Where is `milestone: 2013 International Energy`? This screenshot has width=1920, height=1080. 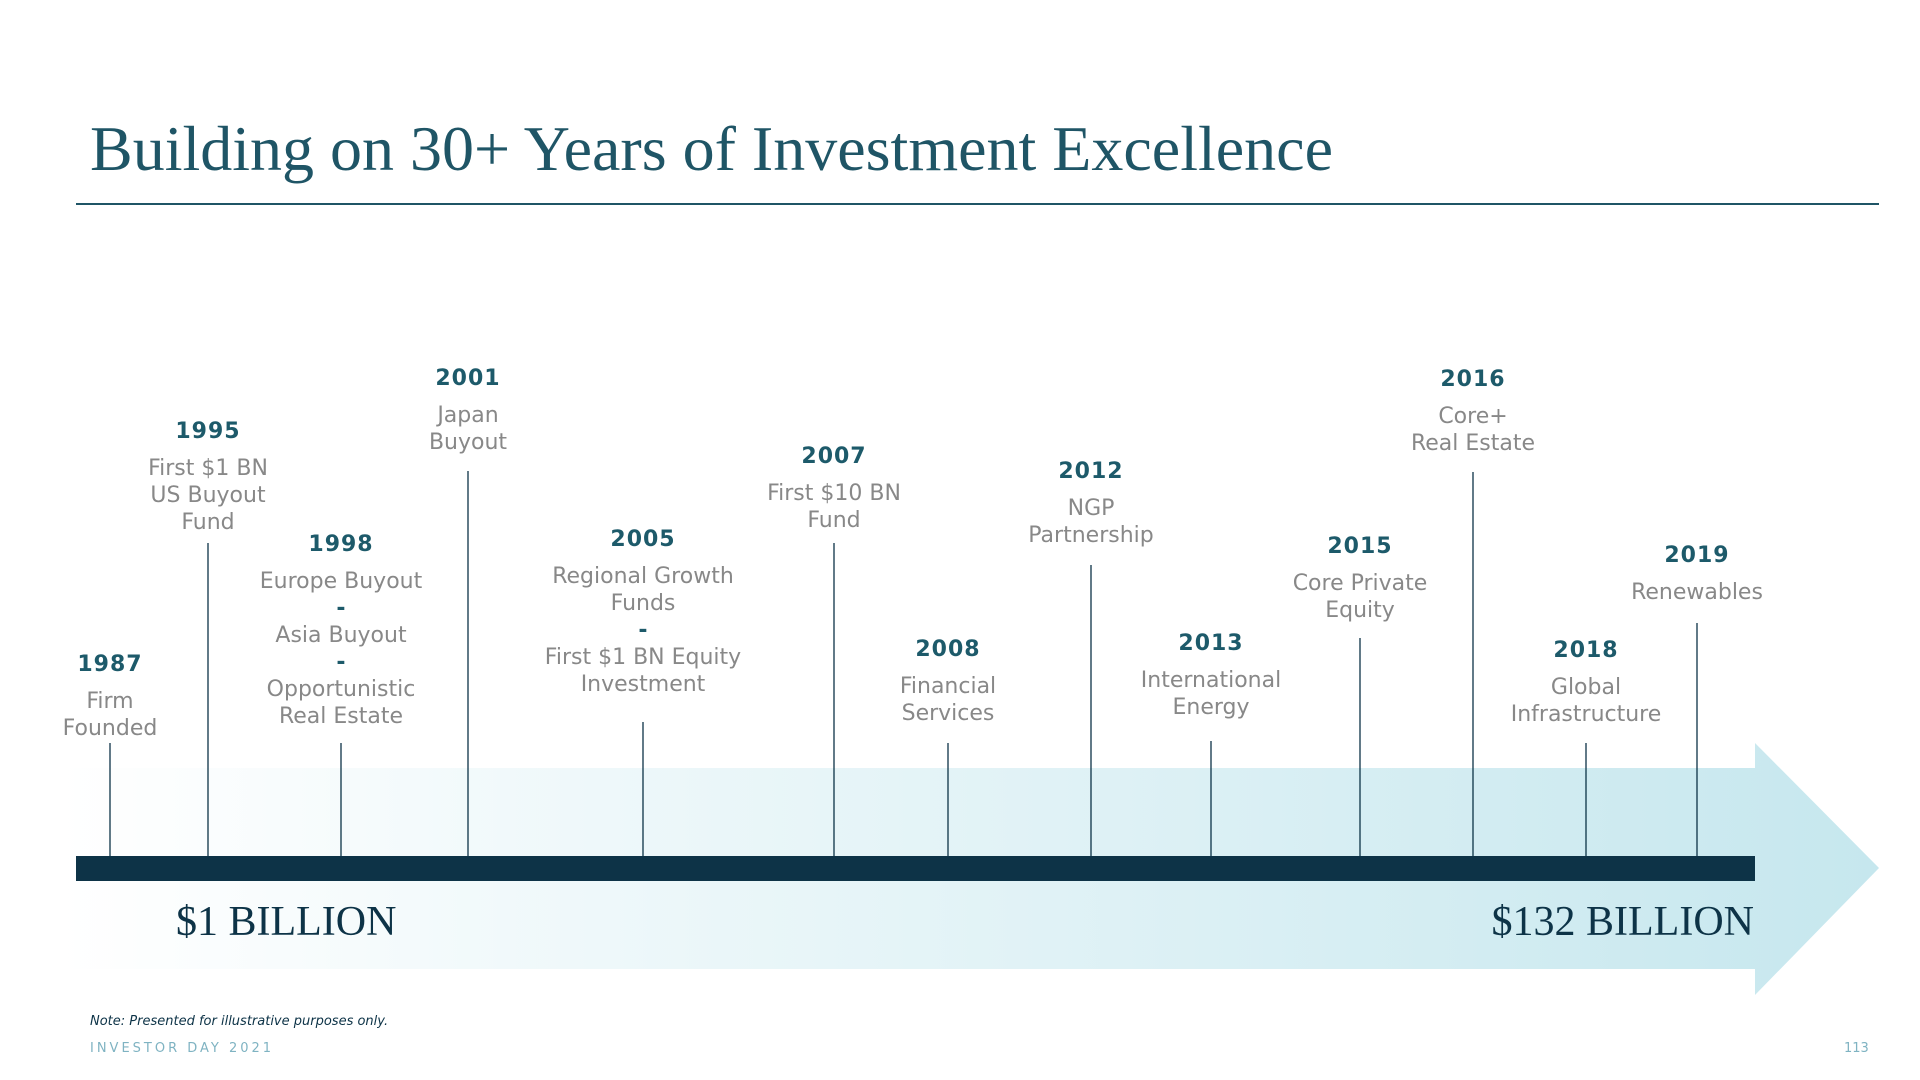 milestone: 2013 International Energy is located at coordinates (1211, 676).